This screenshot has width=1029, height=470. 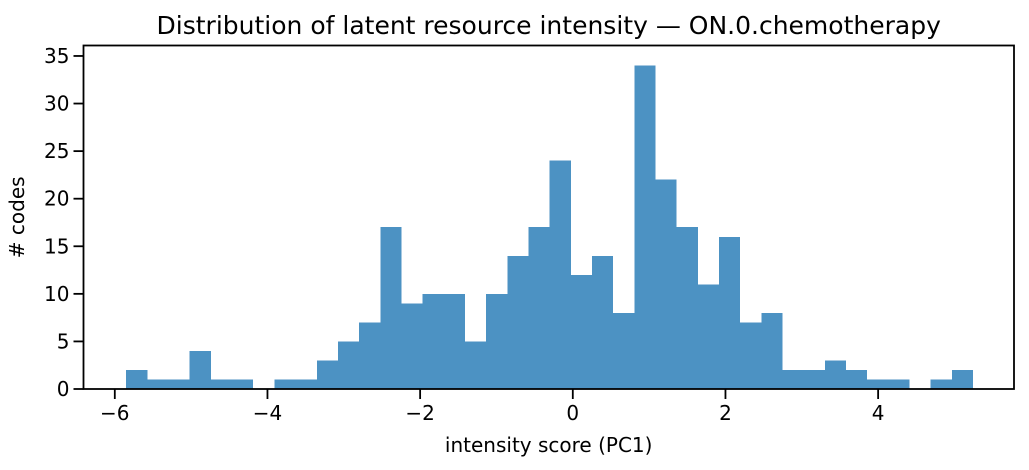 I want to click on x-tick-label: 0, so click(x=572, y=413).